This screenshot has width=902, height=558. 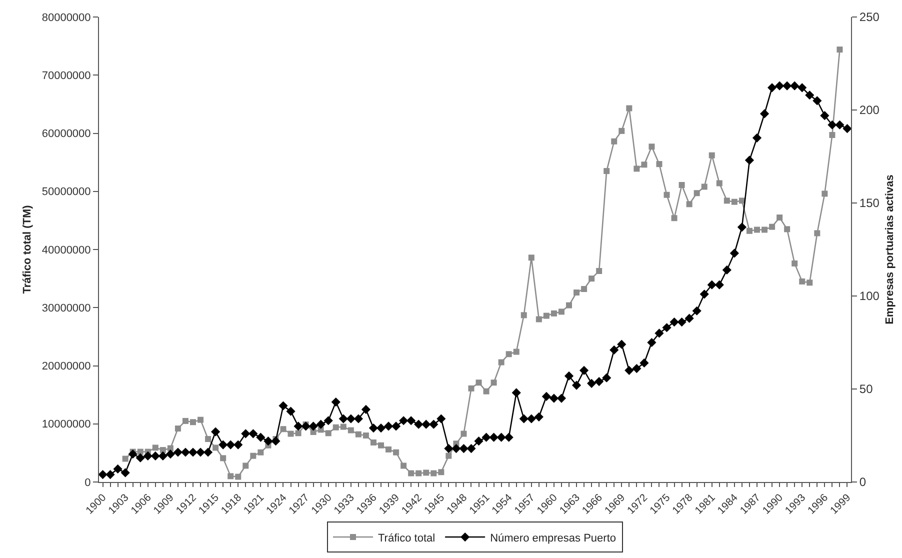 I want to click on y-tick-label: 40000000, so click(x=66, y=250).